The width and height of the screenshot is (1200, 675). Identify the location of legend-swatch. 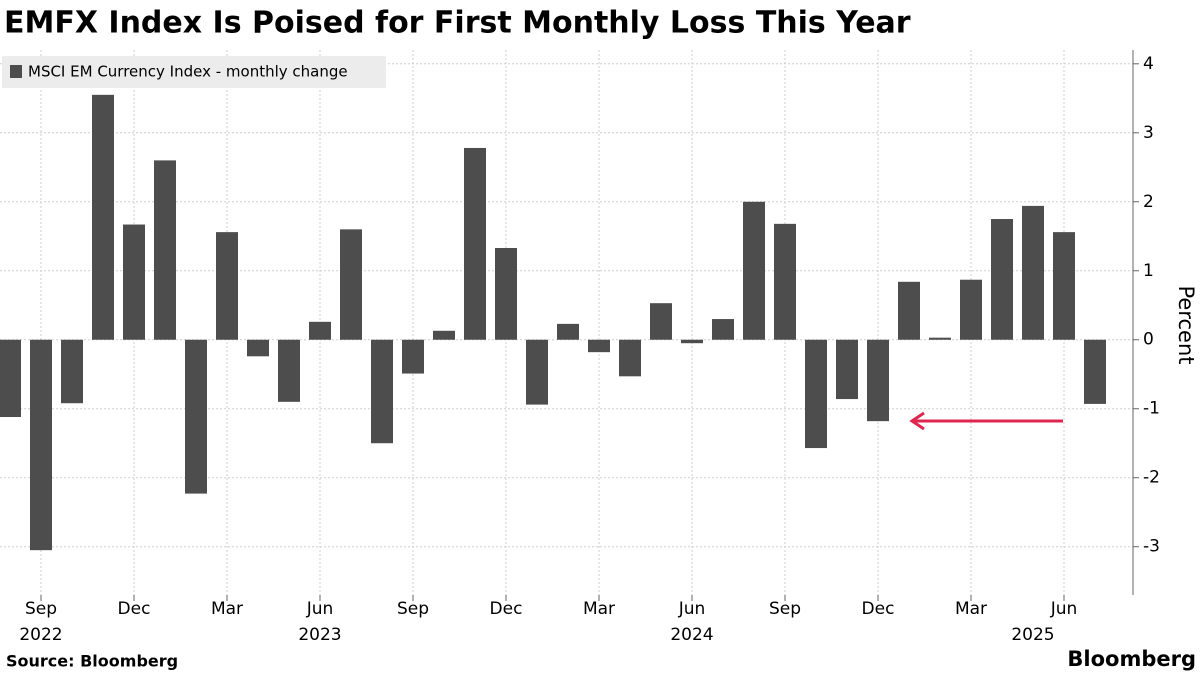
(16, 71).